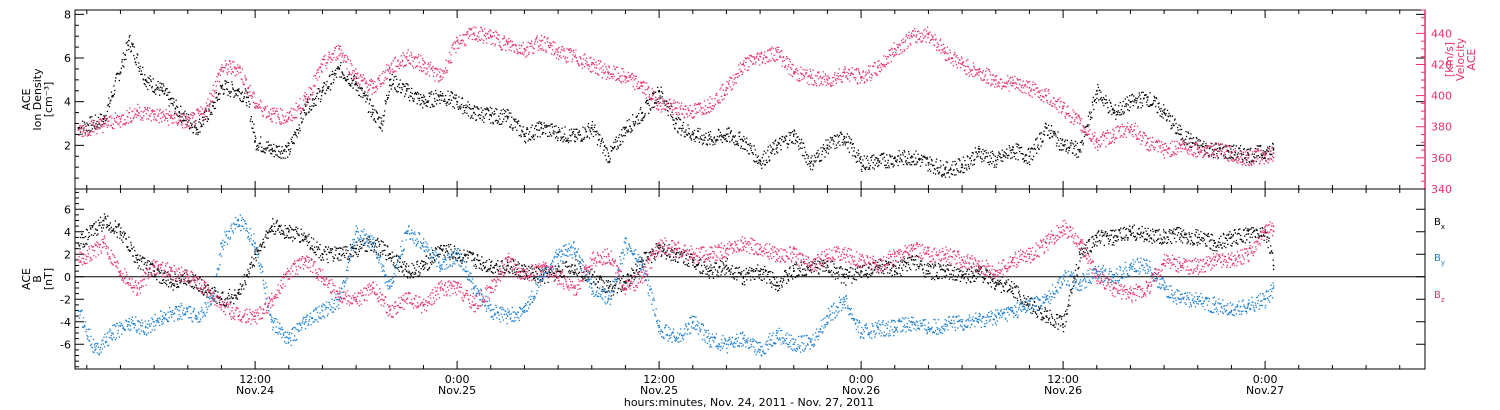 Image resolution: width=1500 pixels, height=410 pixels. I want to click on legend-entry: Bz, so click(1439, 297).